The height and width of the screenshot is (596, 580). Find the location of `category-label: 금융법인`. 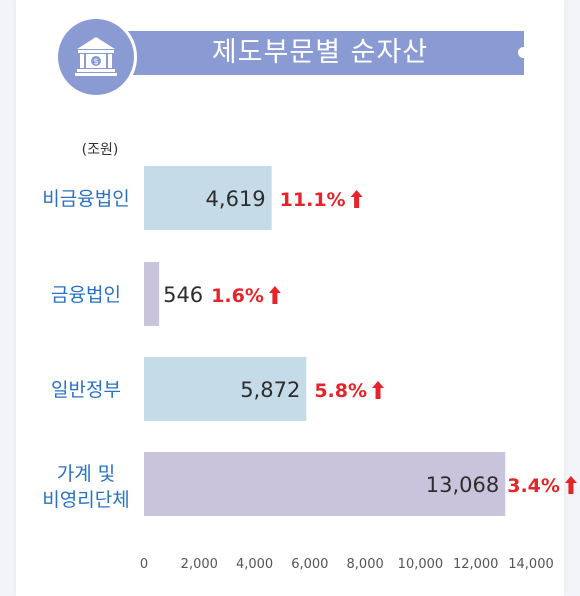

category-label: 금융법인 is located at coordinates (86, 295).